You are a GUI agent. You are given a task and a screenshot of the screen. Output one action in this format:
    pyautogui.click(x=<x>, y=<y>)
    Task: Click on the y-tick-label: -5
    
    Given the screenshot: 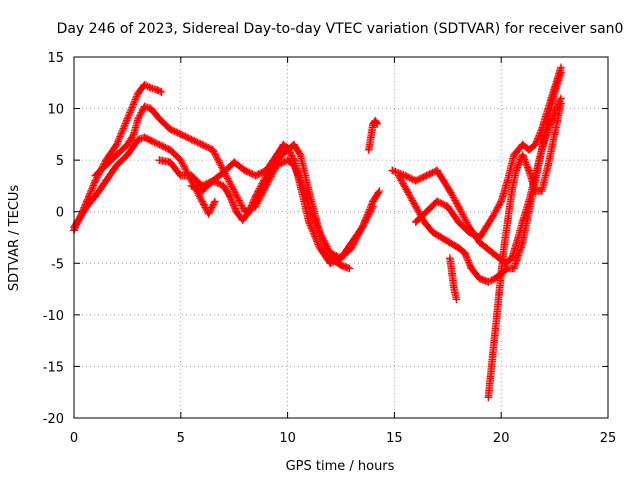 What is the action you would take?
    pyautogui.click(x=57, y=264)
    